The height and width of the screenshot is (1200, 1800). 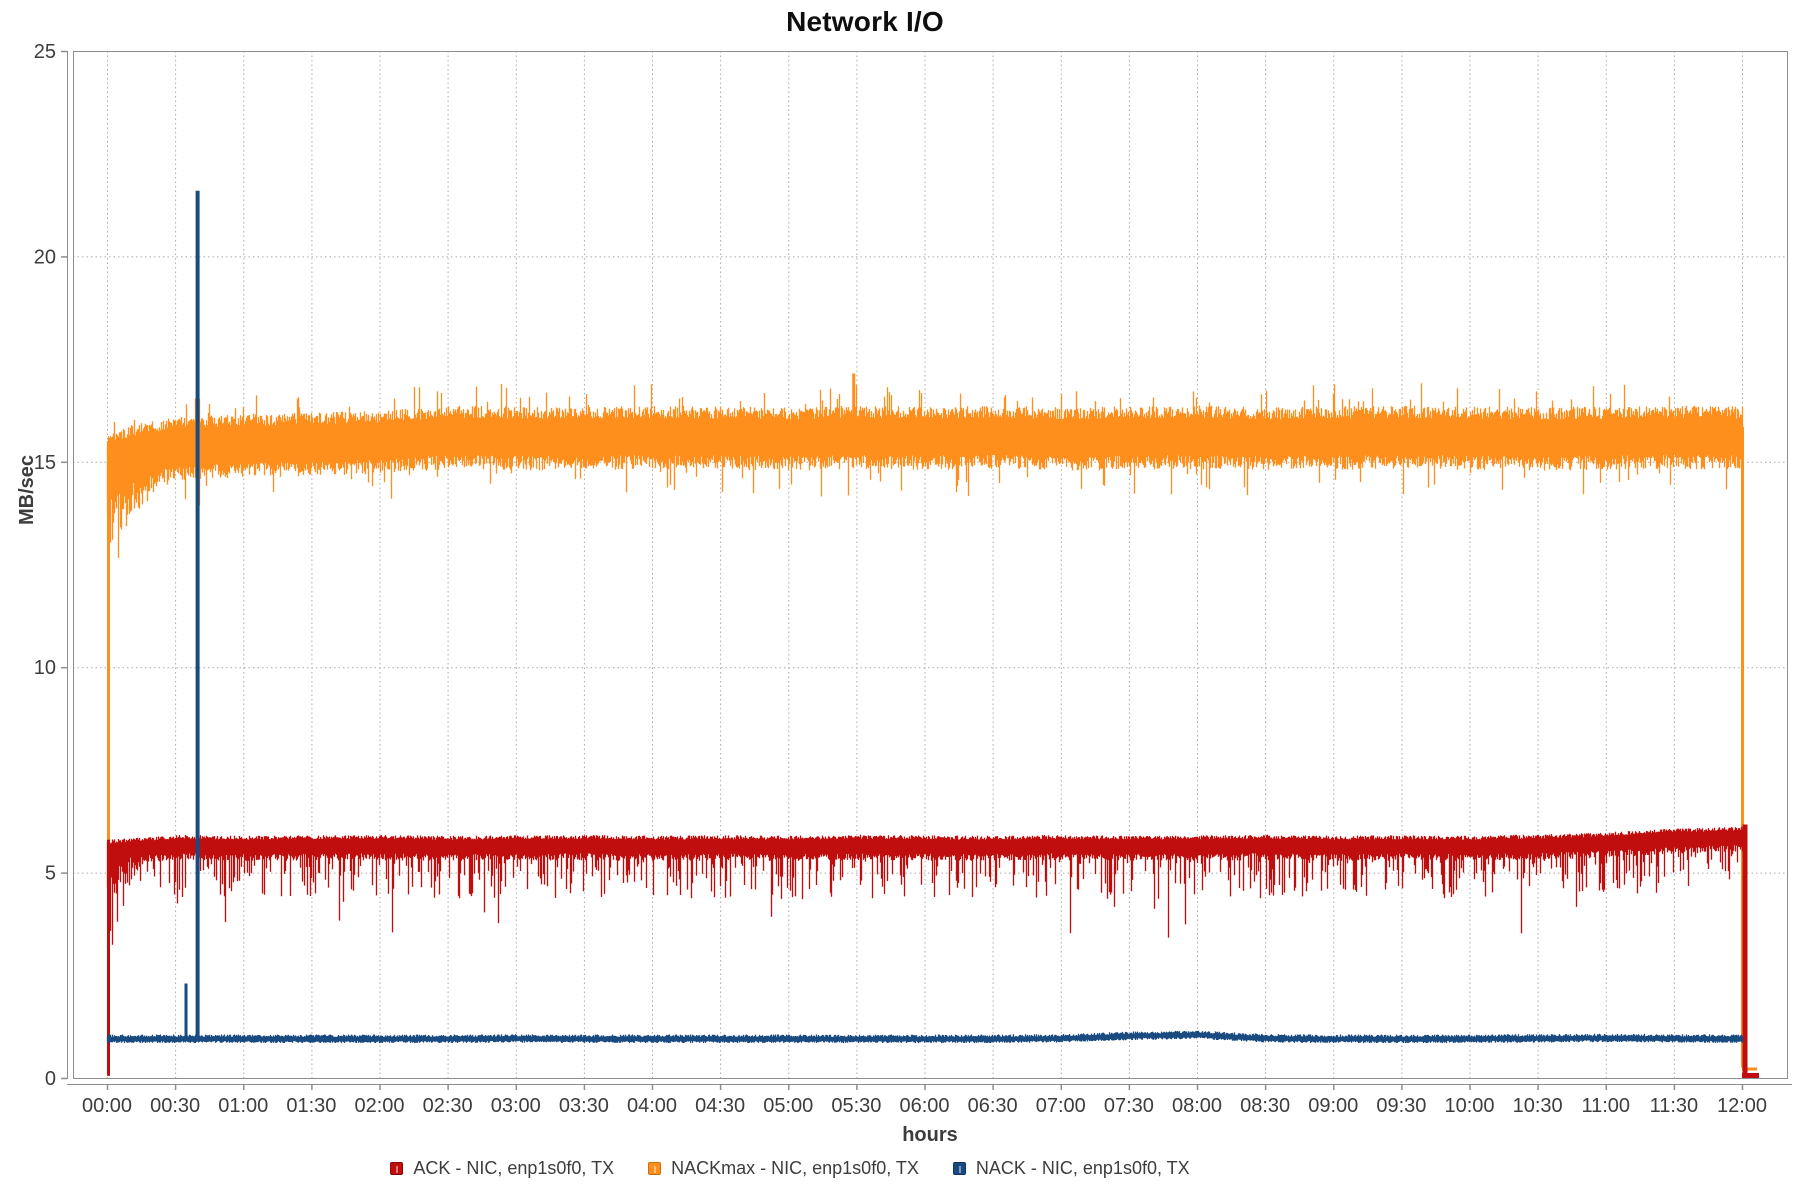 What do you see at coordinates (959, 1168) in the screenshot?
I see `legend-swatch-nack` at bounding box center [959, 1168].